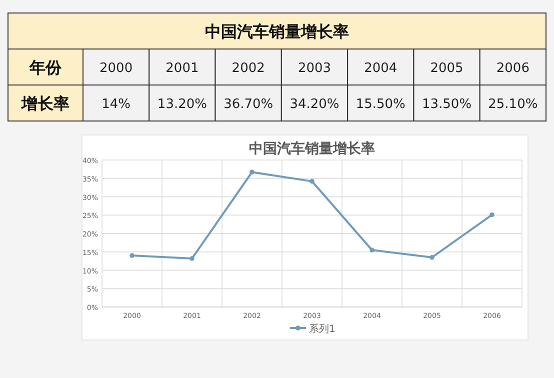 The height and width of the screenshot is (378, 554). What do you see at coordinates (277, 31) in the screenshot?
I see `text: 中国汽车销量增长率` at bounding box center [277, 31].